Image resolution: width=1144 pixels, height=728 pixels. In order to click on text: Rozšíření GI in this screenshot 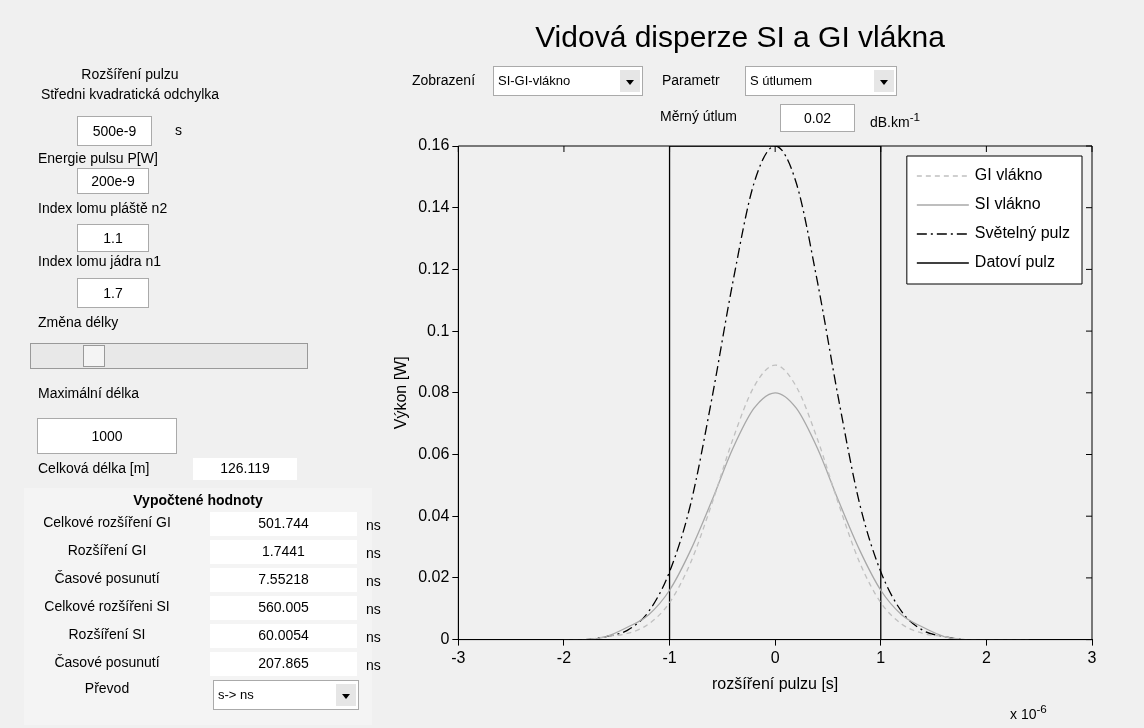, I will do `click(107, 550)`.